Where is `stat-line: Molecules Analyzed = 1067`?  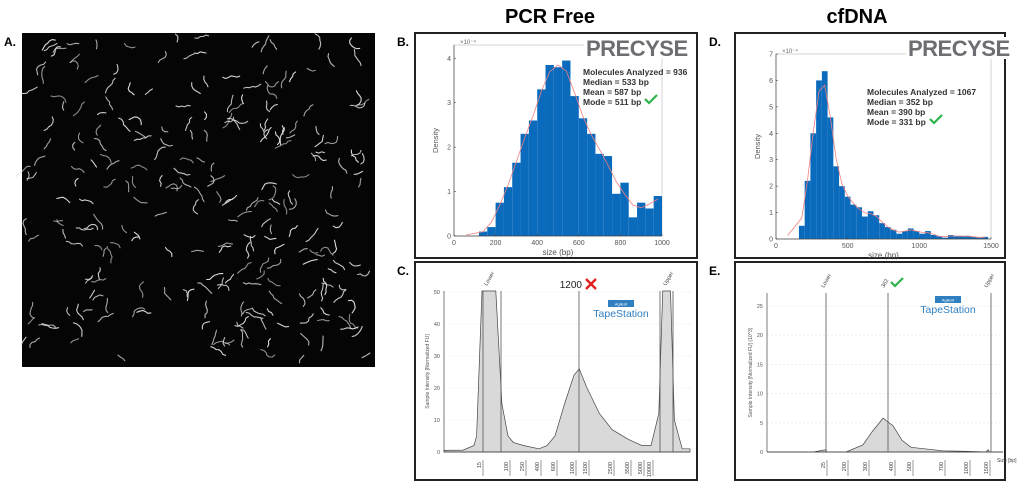
stat-line: Molecules Analyzed = 1067 is located at coordinates (921, 92).